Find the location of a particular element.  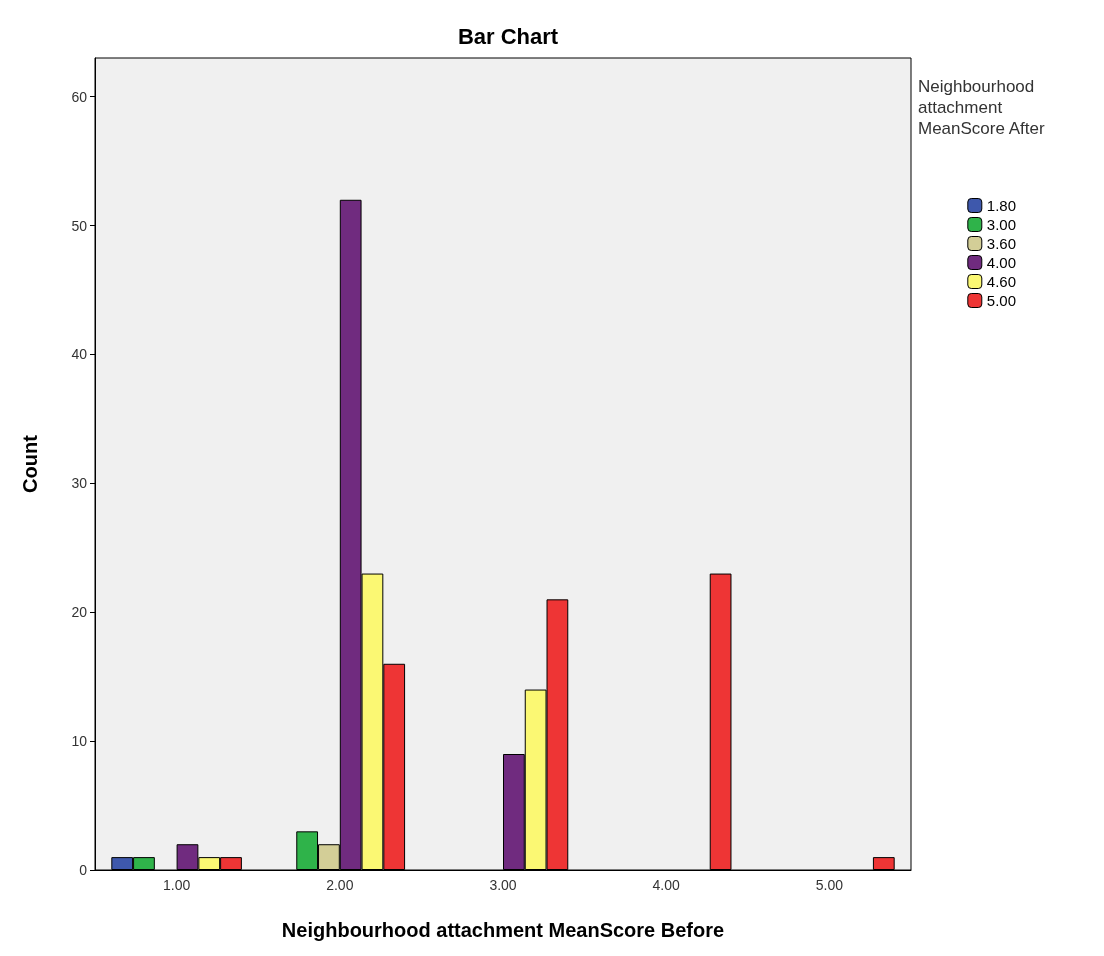

legend-label: 3.60 is located at coordinates (1001, 243).